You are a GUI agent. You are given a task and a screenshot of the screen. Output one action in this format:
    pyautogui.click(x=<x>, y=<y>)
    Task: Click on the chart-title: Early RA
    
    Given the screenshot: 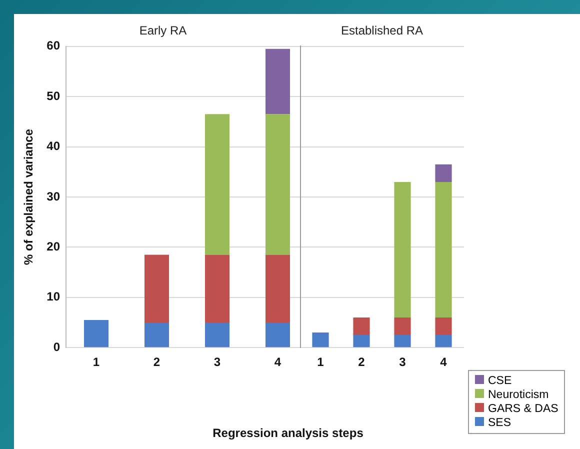 What is the action you would take?
    pyautogui.click(x=163, y=31)
    